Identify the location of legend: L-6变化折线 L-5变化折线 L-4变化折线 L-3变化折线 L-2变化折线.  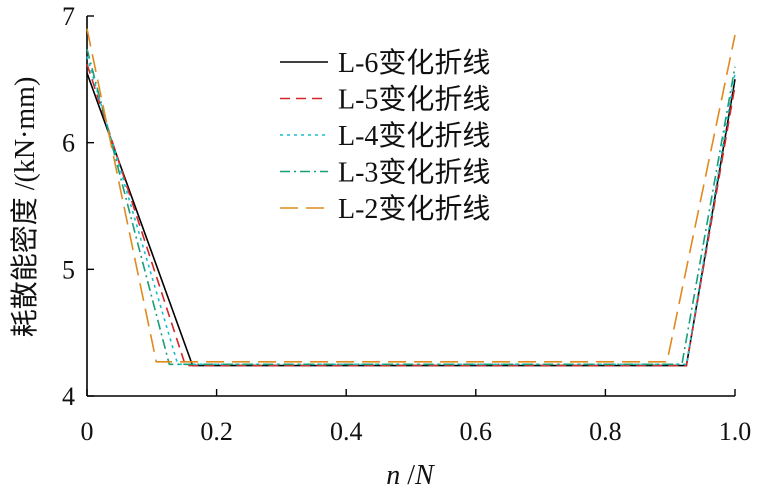
(385, 136).